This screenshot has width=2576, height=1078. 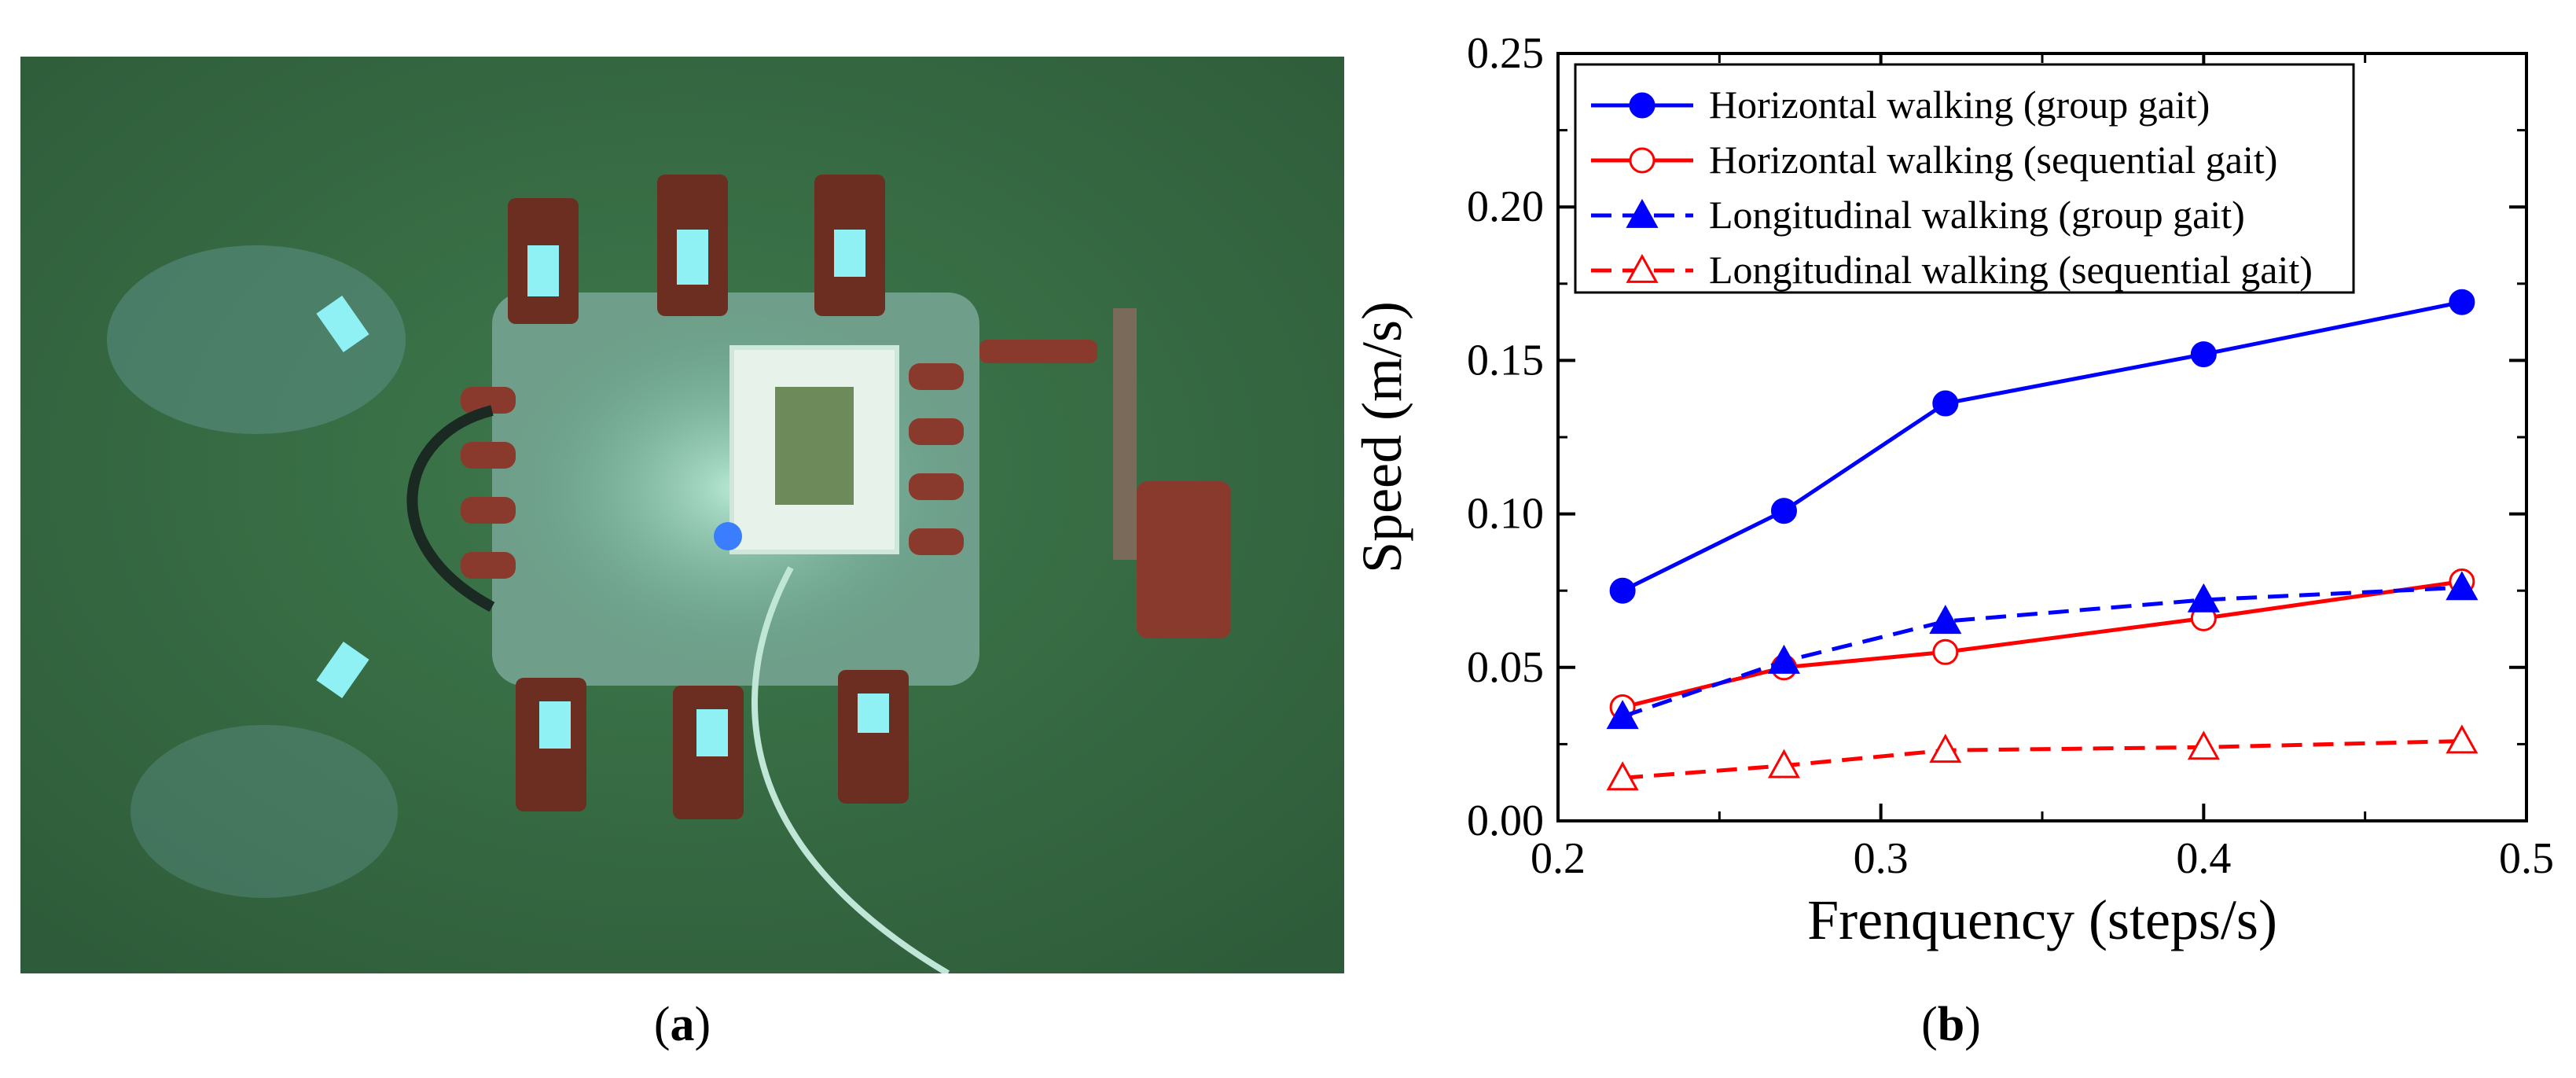 I want to click on y-tick-label: 0.20, so click(x=1505, y=206).